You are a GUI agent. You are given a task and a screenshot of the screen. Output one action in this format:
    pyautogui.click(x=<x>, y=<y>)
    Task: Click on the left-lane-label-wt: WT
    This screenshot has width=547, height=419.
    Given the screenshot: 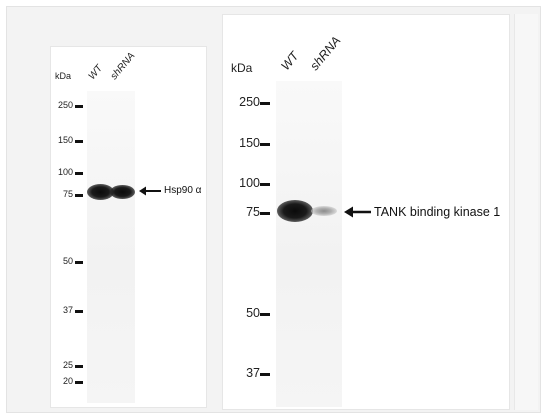 What is the action you would take?
    pyautogui.click(x=95, y=72)
    